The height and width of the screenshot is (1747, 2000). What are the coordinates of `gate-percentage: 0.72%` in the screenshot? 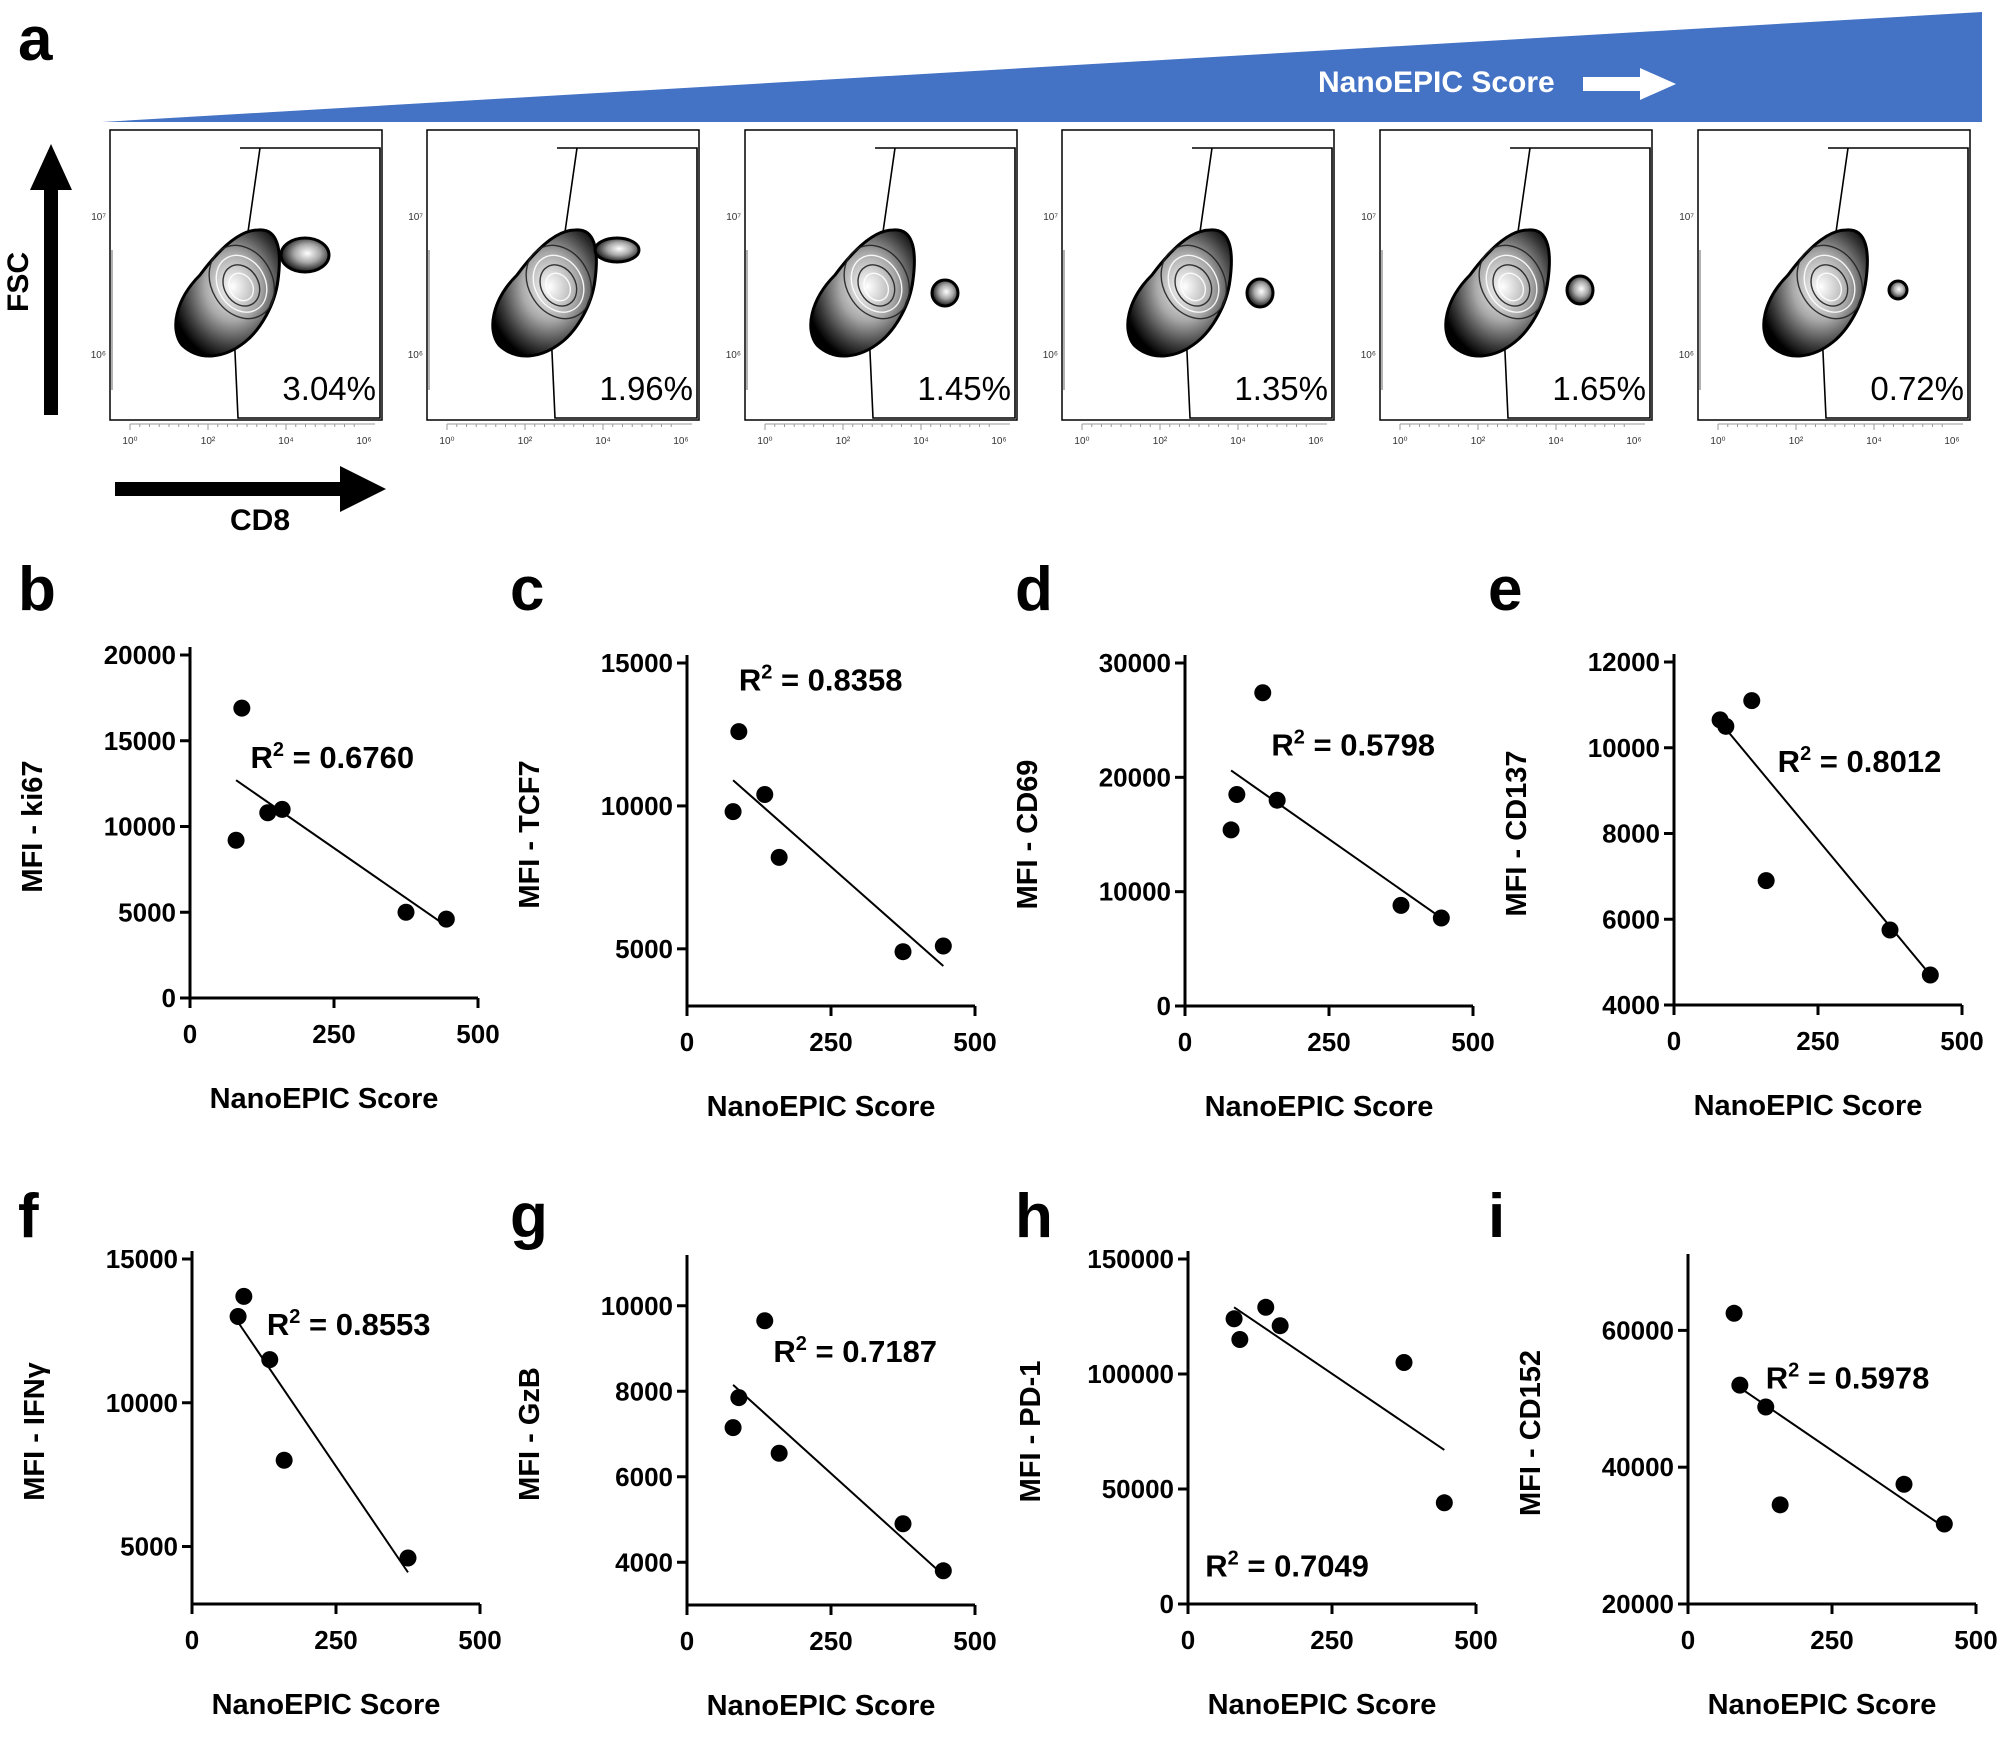 It's located at (1917, 388).